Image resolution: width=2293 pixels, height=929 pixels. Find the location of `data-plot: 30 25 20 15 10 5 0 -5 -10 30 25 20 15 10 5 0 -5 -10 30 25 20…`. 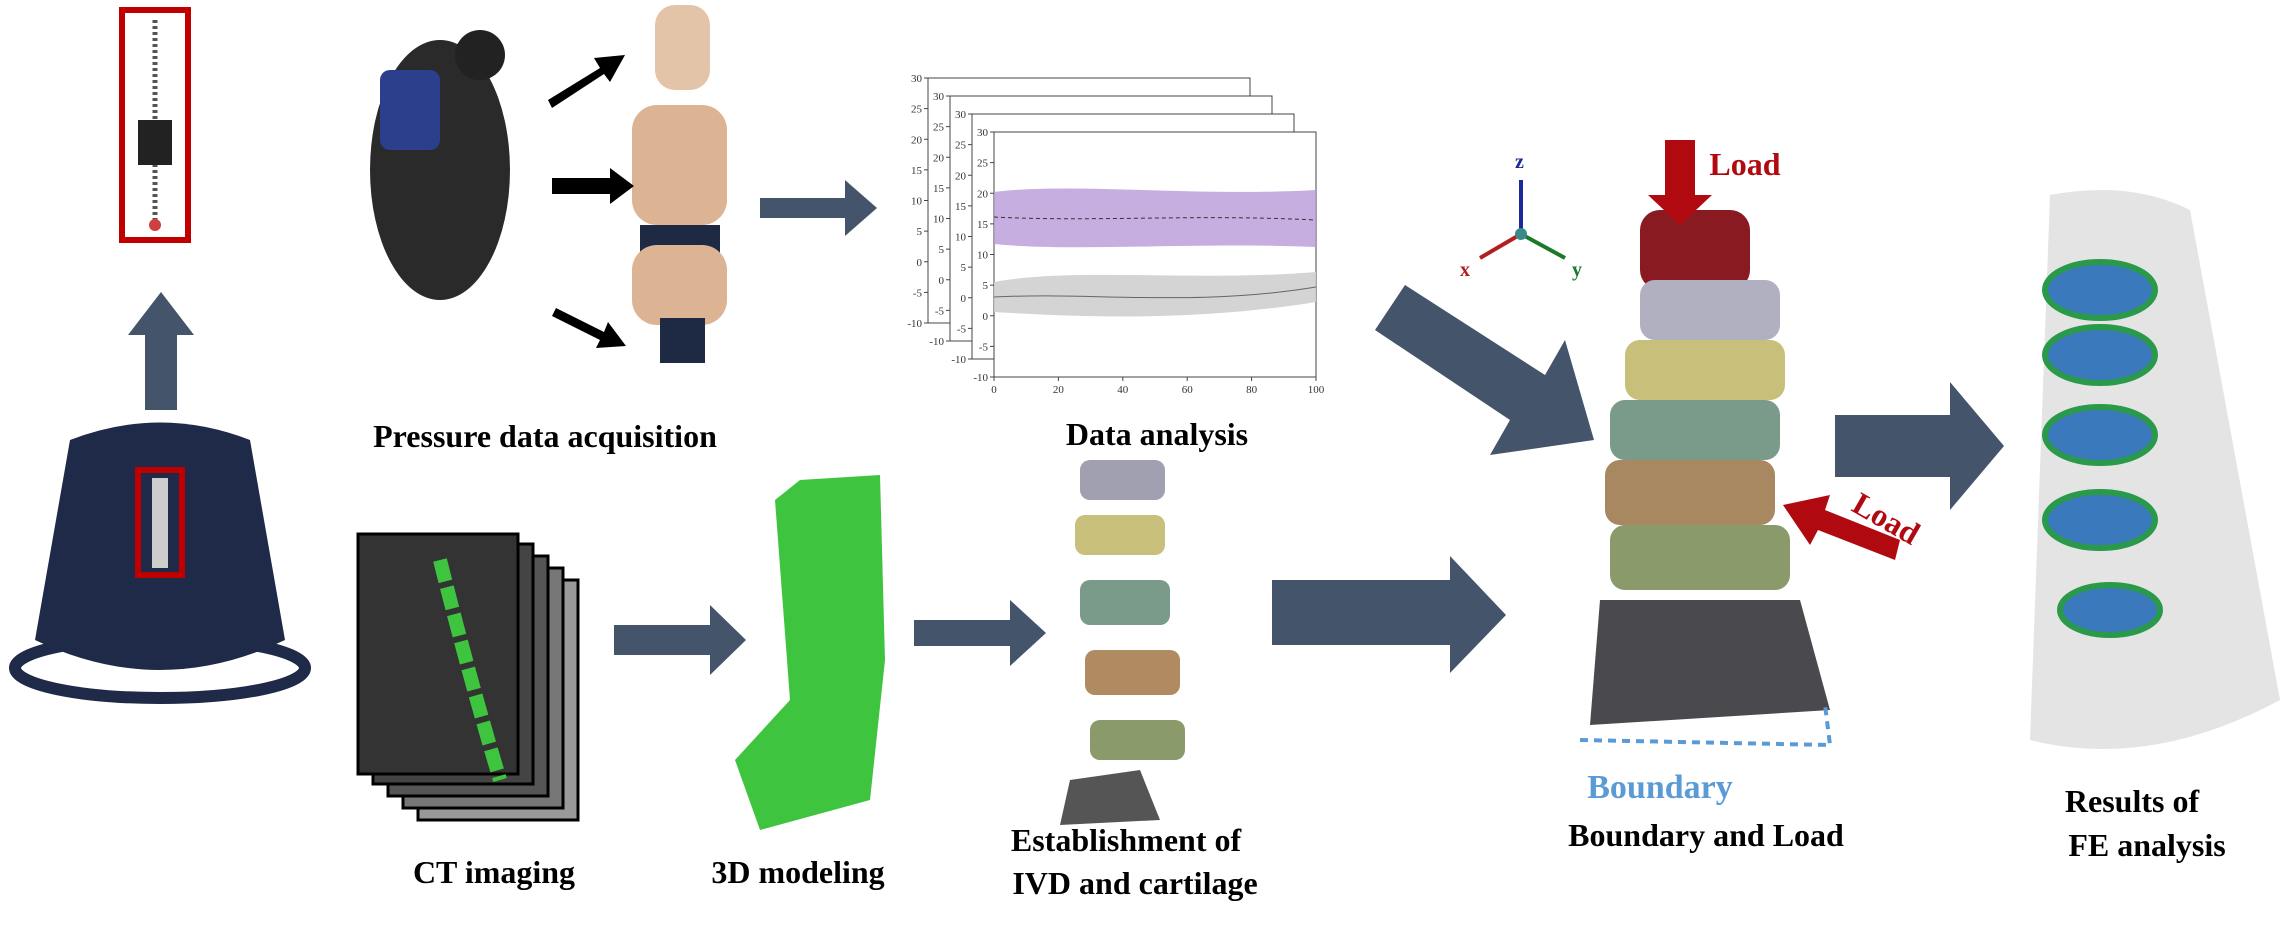

data-plot: 30 25 20 15 10 5 0 -5 -10 30 25 20 15 10 5 0 -5 -10 30 25 20… is located at coordinates (1115, 234).